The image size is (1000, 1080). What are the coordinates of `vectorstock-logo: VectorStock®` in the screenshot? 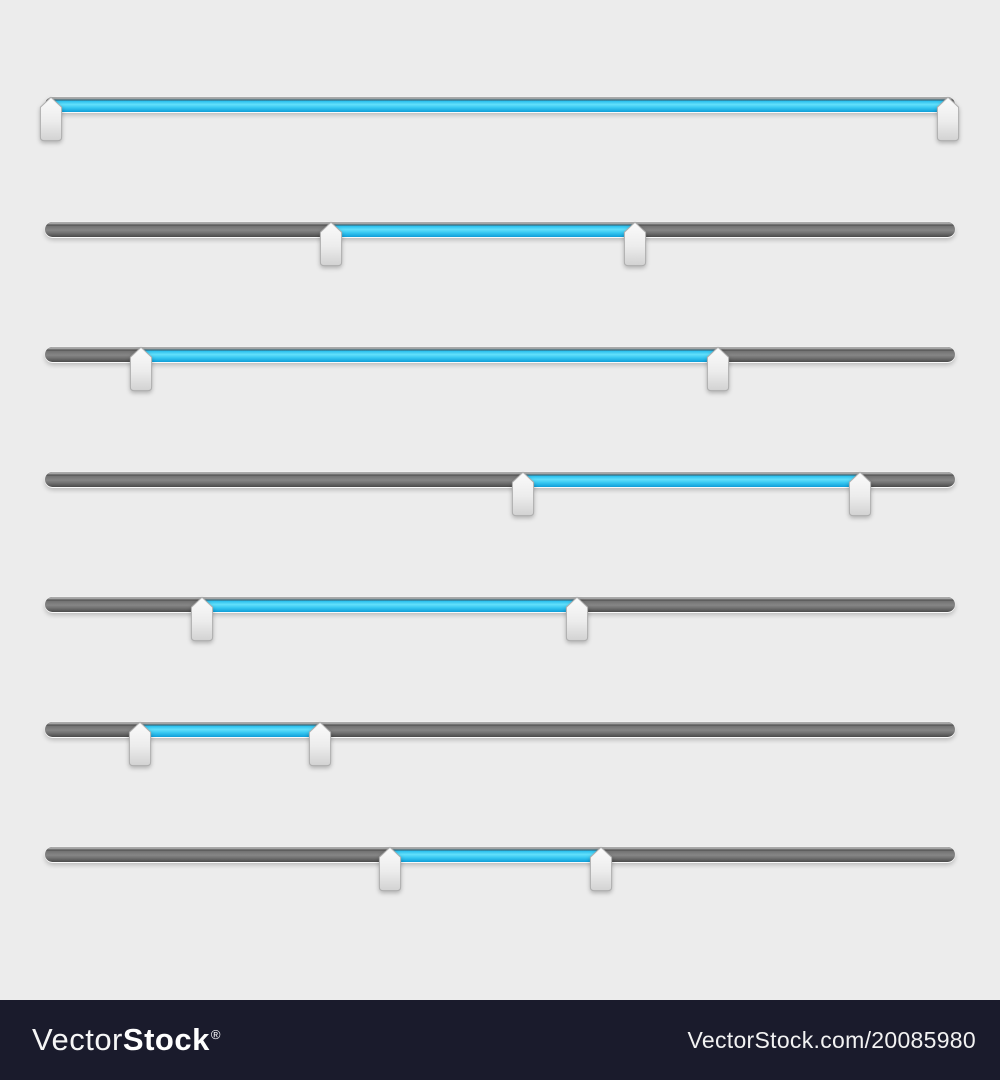 It's located at (126, 1040).